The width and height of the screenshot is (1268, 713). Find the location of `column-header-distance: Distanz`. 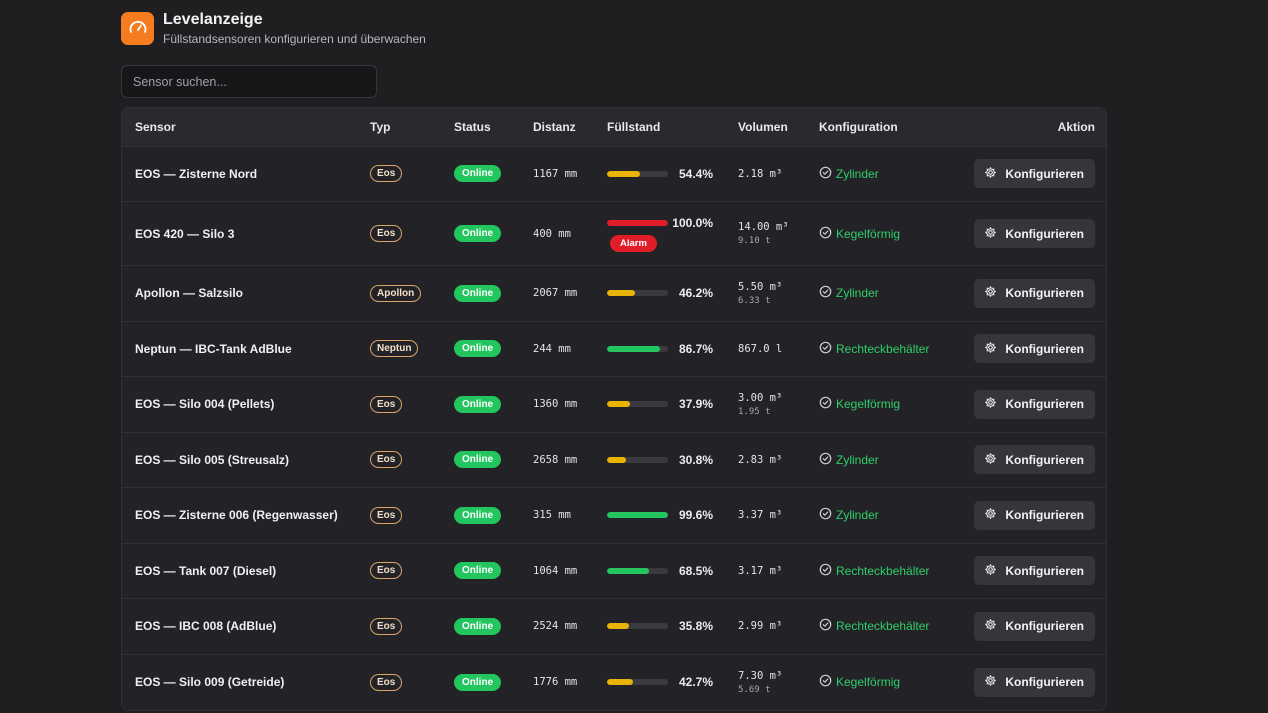

column-header-distance: Distanz is located at coordinates (554, 126).